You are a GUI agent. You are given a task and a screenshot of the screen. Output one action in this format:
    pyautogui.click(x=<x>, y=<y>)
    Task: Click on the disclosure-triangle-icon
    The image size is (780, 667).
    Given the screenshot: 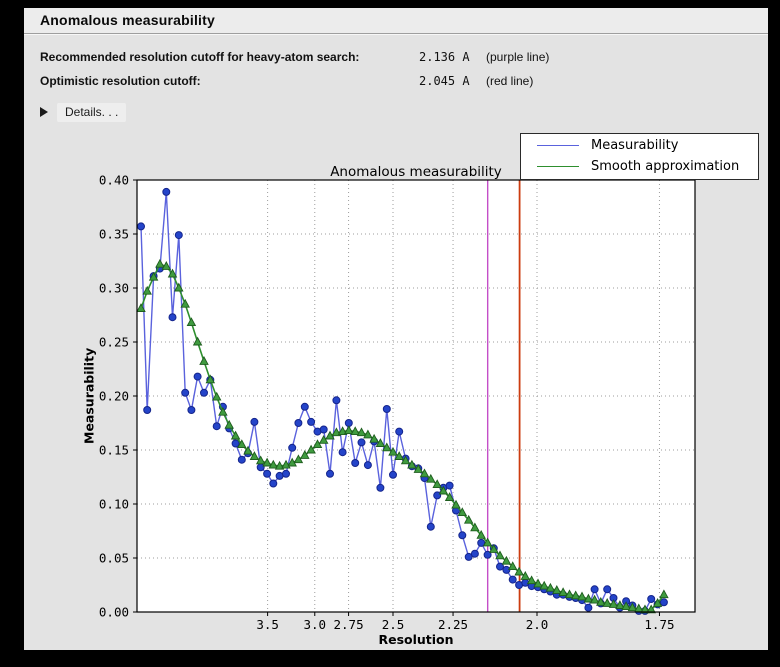 What is the action you would take?
    pyautogui.click(x=44, y=112)
    